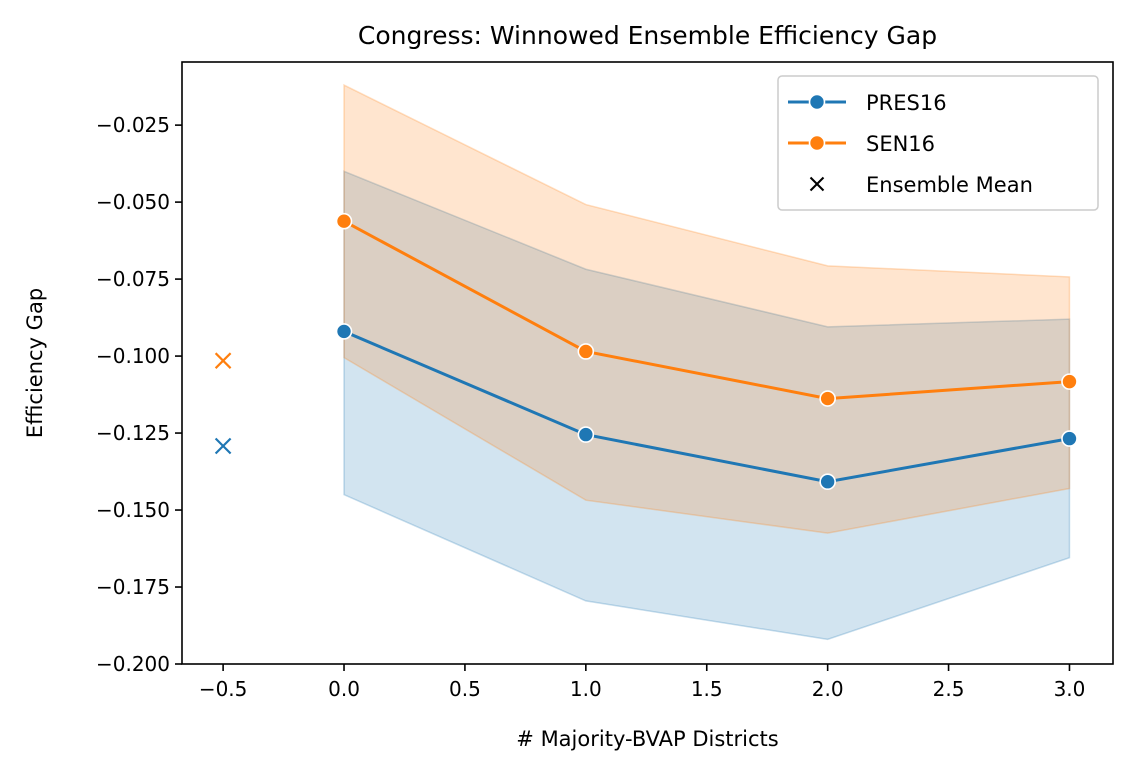 This screenshot has width=1135, height=773. What do you see at coordinates (344, 689) in the screenshot?
I see `x-tick-label: 0.0` at bounding box center [344, 689].